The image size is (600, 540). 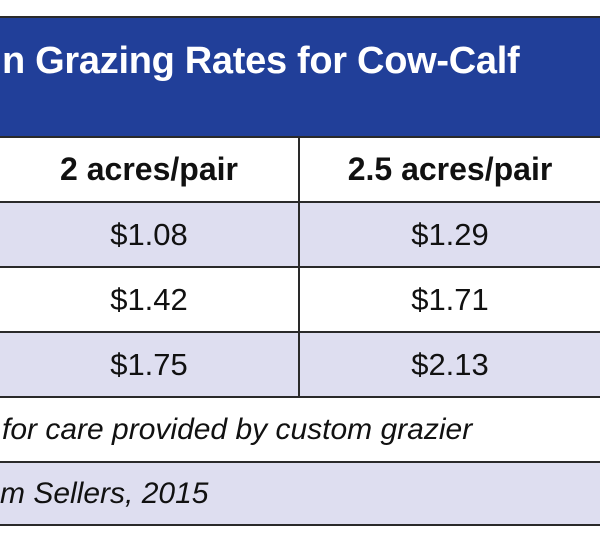 I want to click on header-row: 2 acres/pair 2.5 acres/pair, so click(x=300, y=170).